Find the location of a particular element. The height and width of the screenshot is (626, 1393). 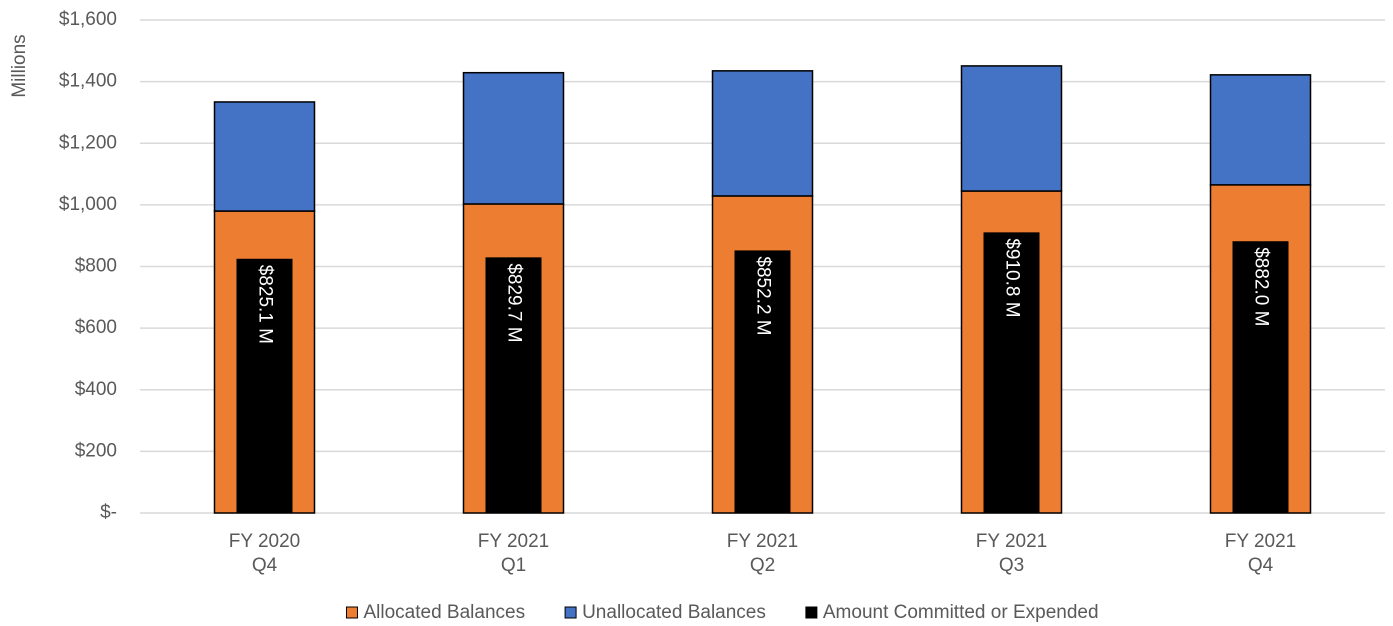

x-tick-label-line: Q3 is located at coordinates (1011, 565).